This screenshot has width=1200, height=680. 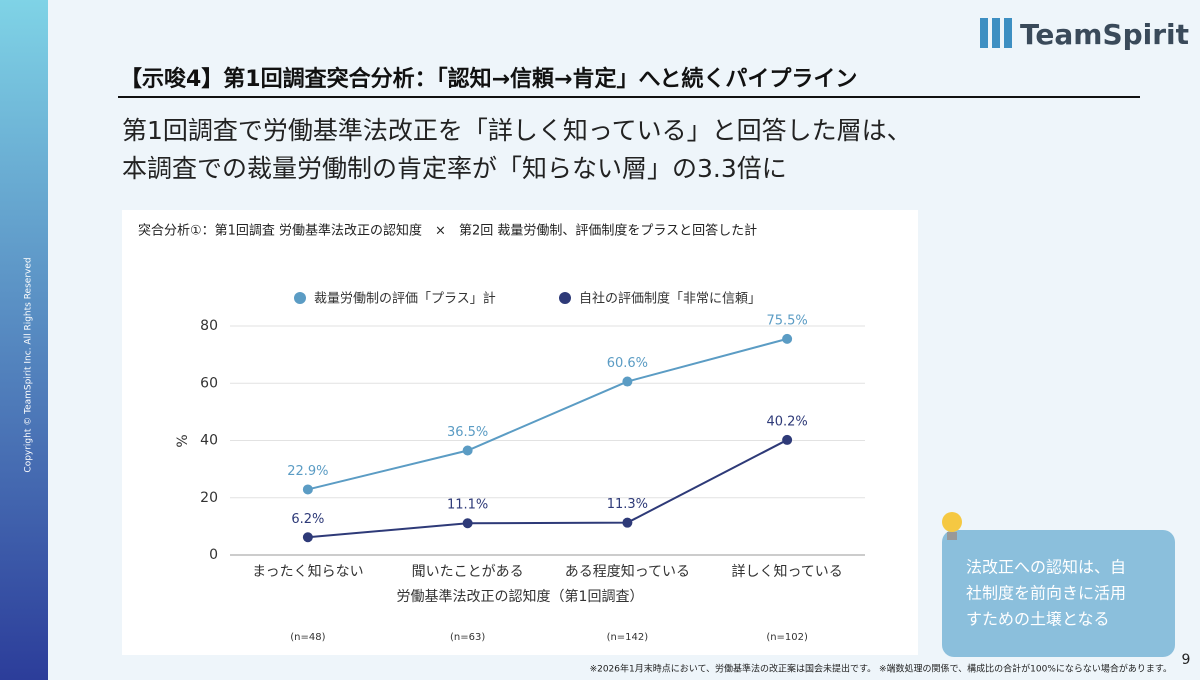 What do you see at coordinates (183, 440) in the screenshot?
I see `y-axis-label: %` at bounding box center [183, 440].